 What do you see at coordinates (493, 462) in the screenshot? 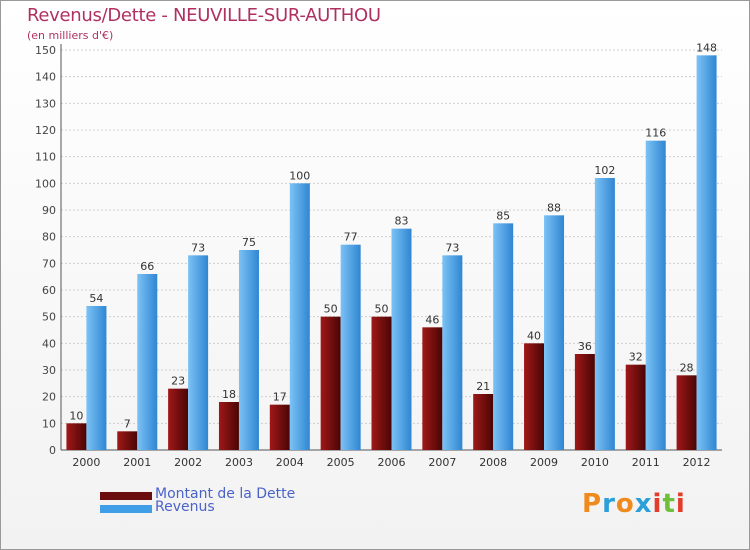
I see `x-tick-label: 2008` at bounding box center [493, 462].